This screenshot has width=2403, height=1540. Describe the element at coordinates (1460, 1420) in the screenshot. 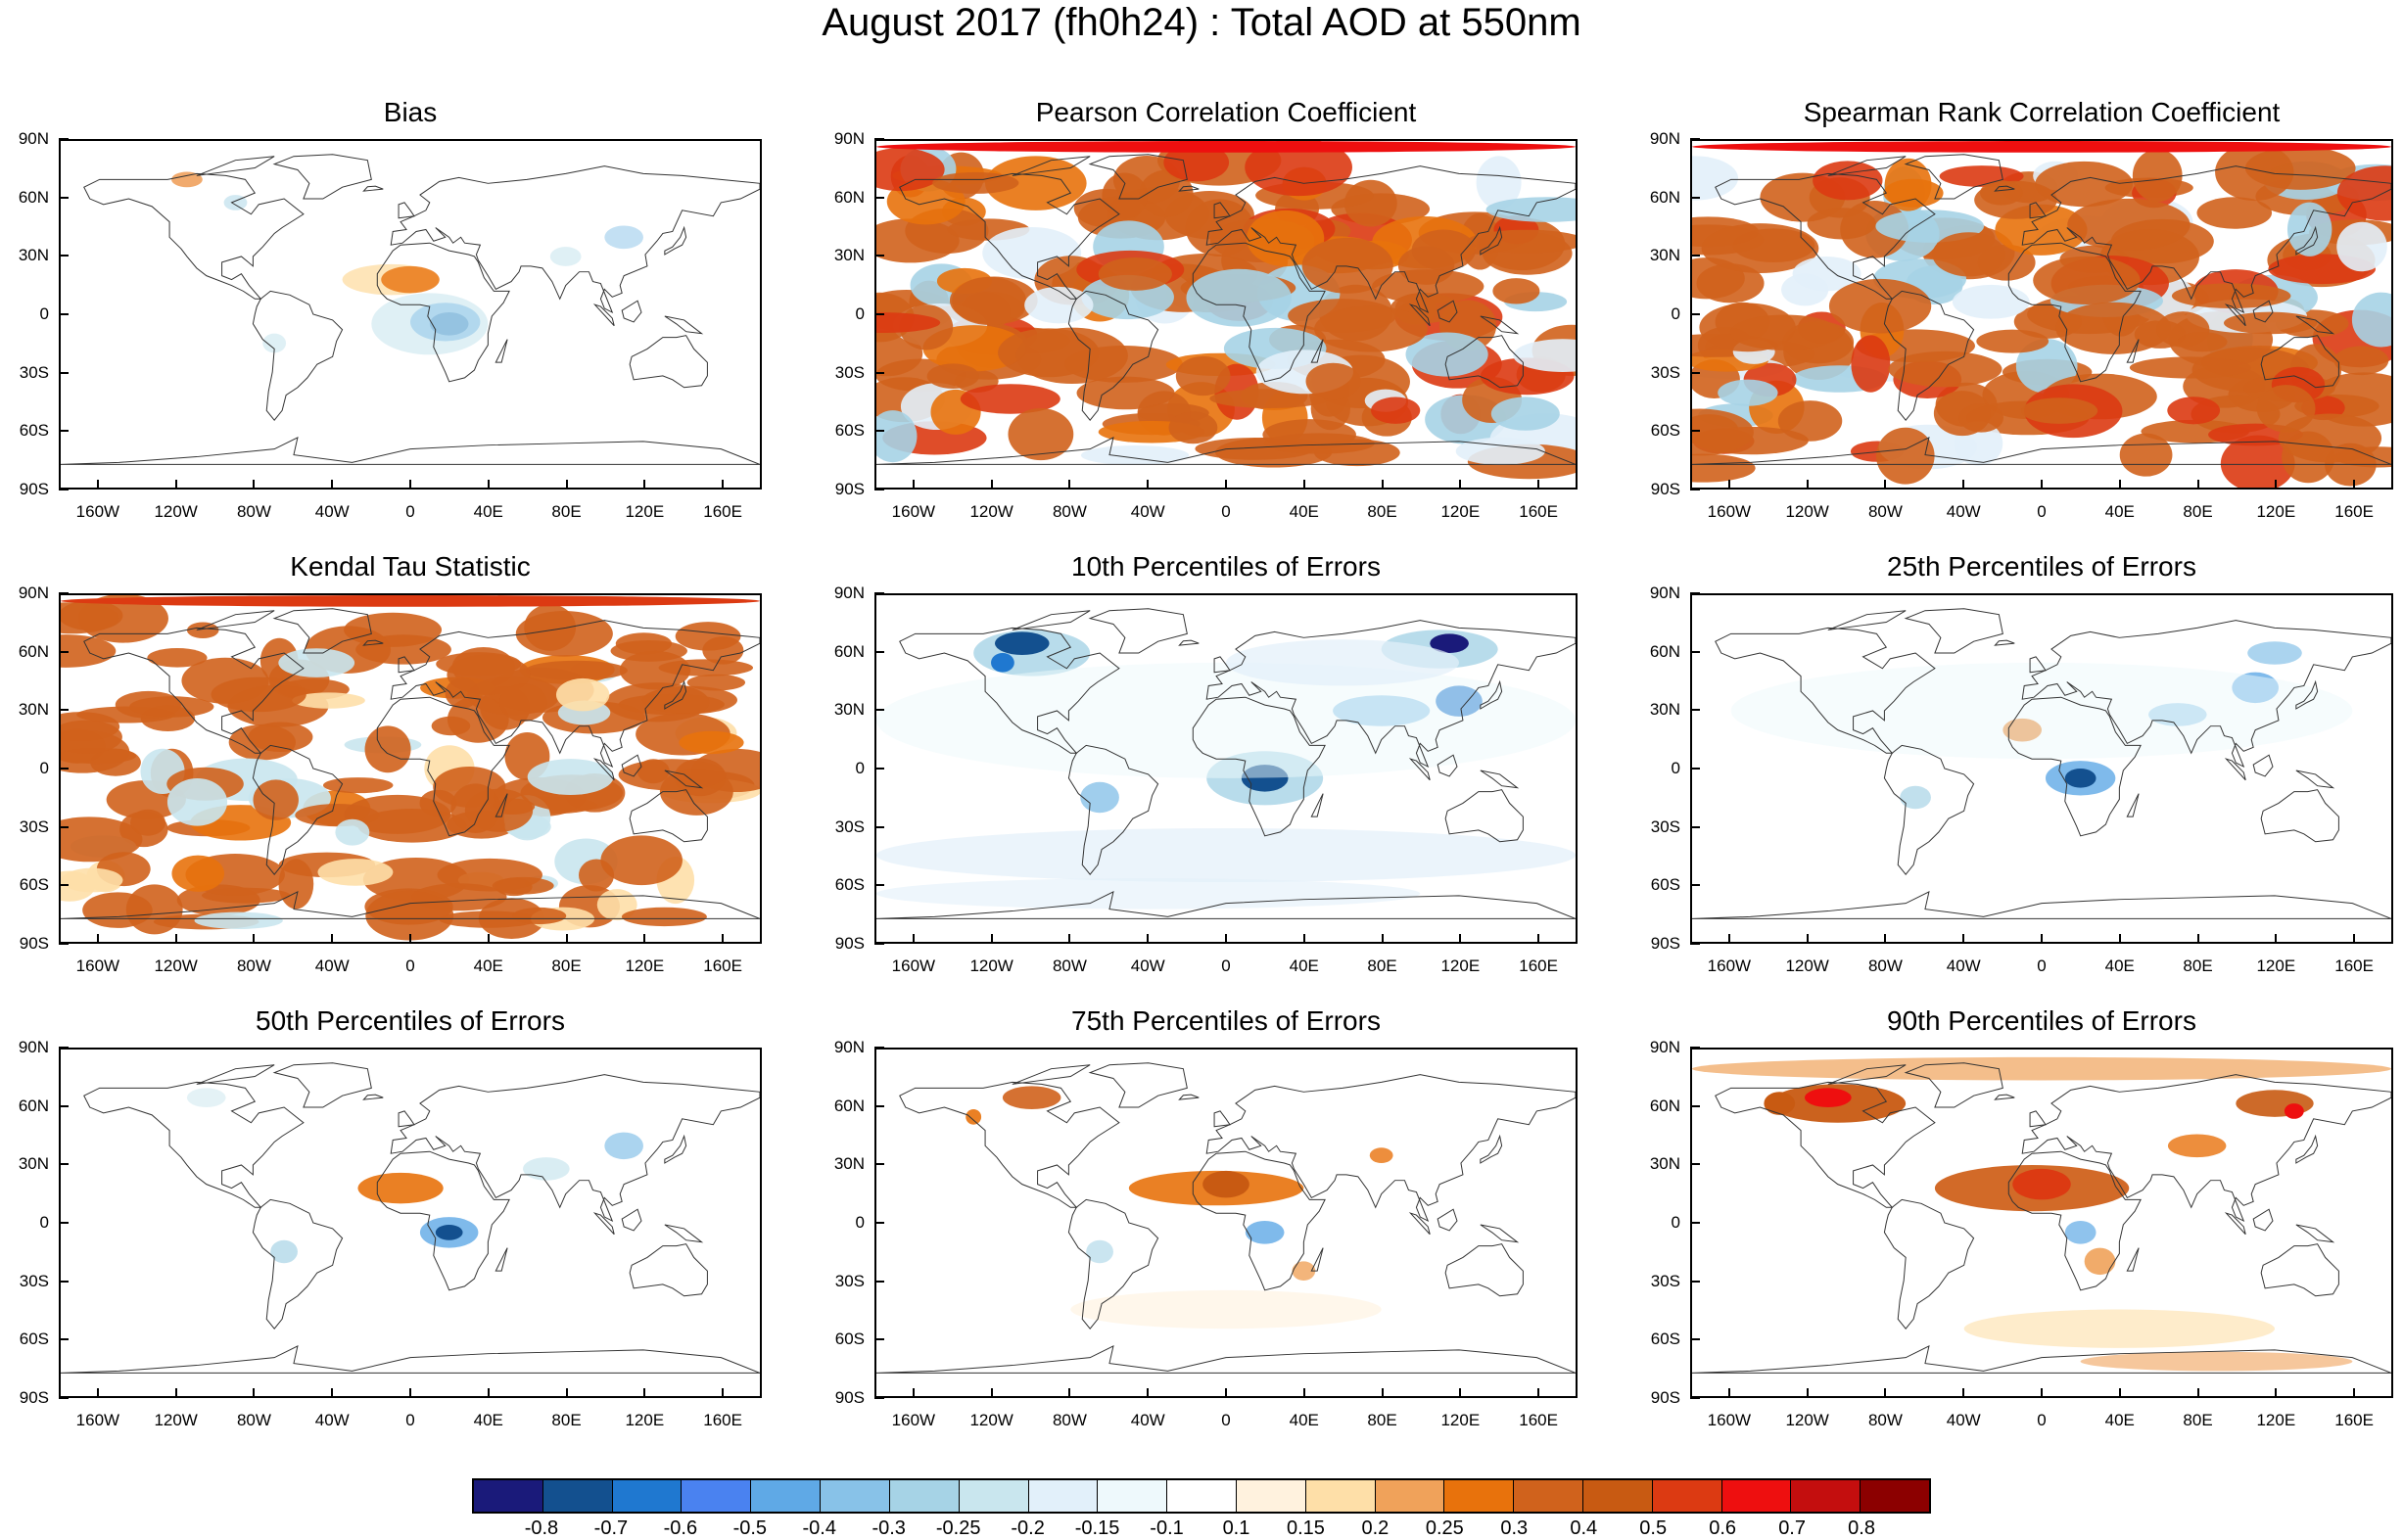

I see `lon-label: 120E` at that location.